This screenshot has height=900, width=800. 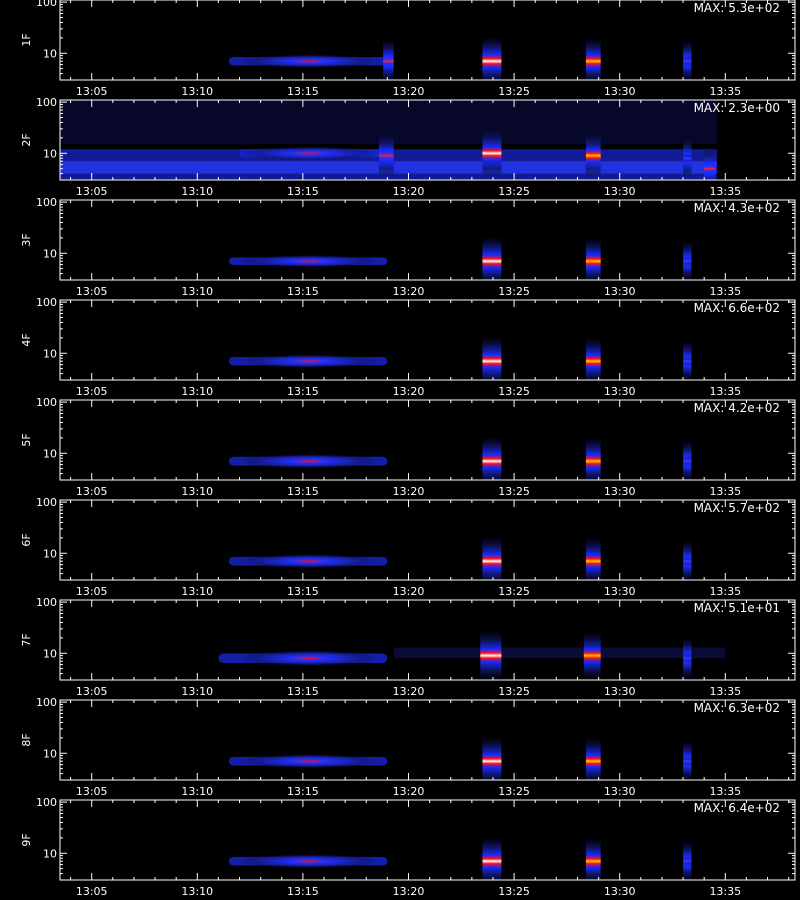 What do you see at coordinates (737, 408) in the screenshot?
I see `max-label: MAX: 4.2e+02` at bounding box center [737, 408].